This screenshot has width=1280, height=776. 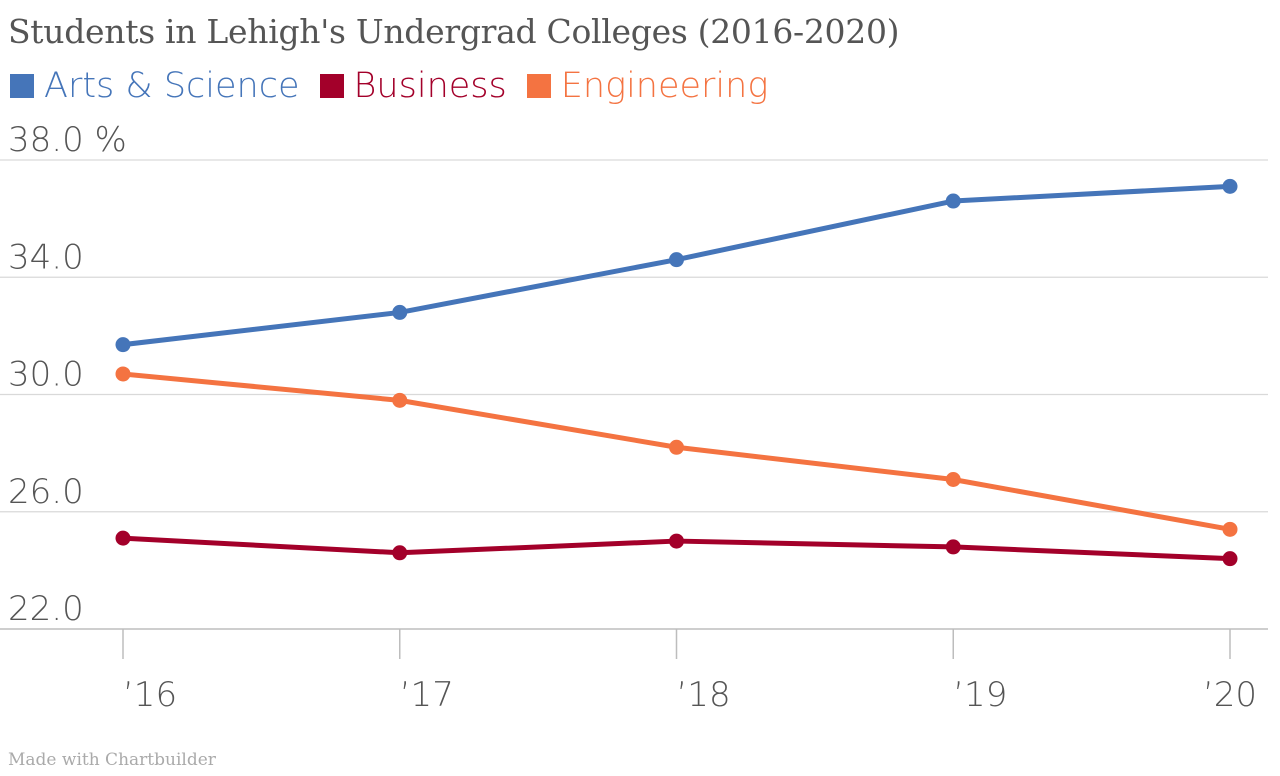 What do you see at coordinates (538, 86) in the screenshot?
I see `legend-swatch-engineering` at bounding box center [538, 86].